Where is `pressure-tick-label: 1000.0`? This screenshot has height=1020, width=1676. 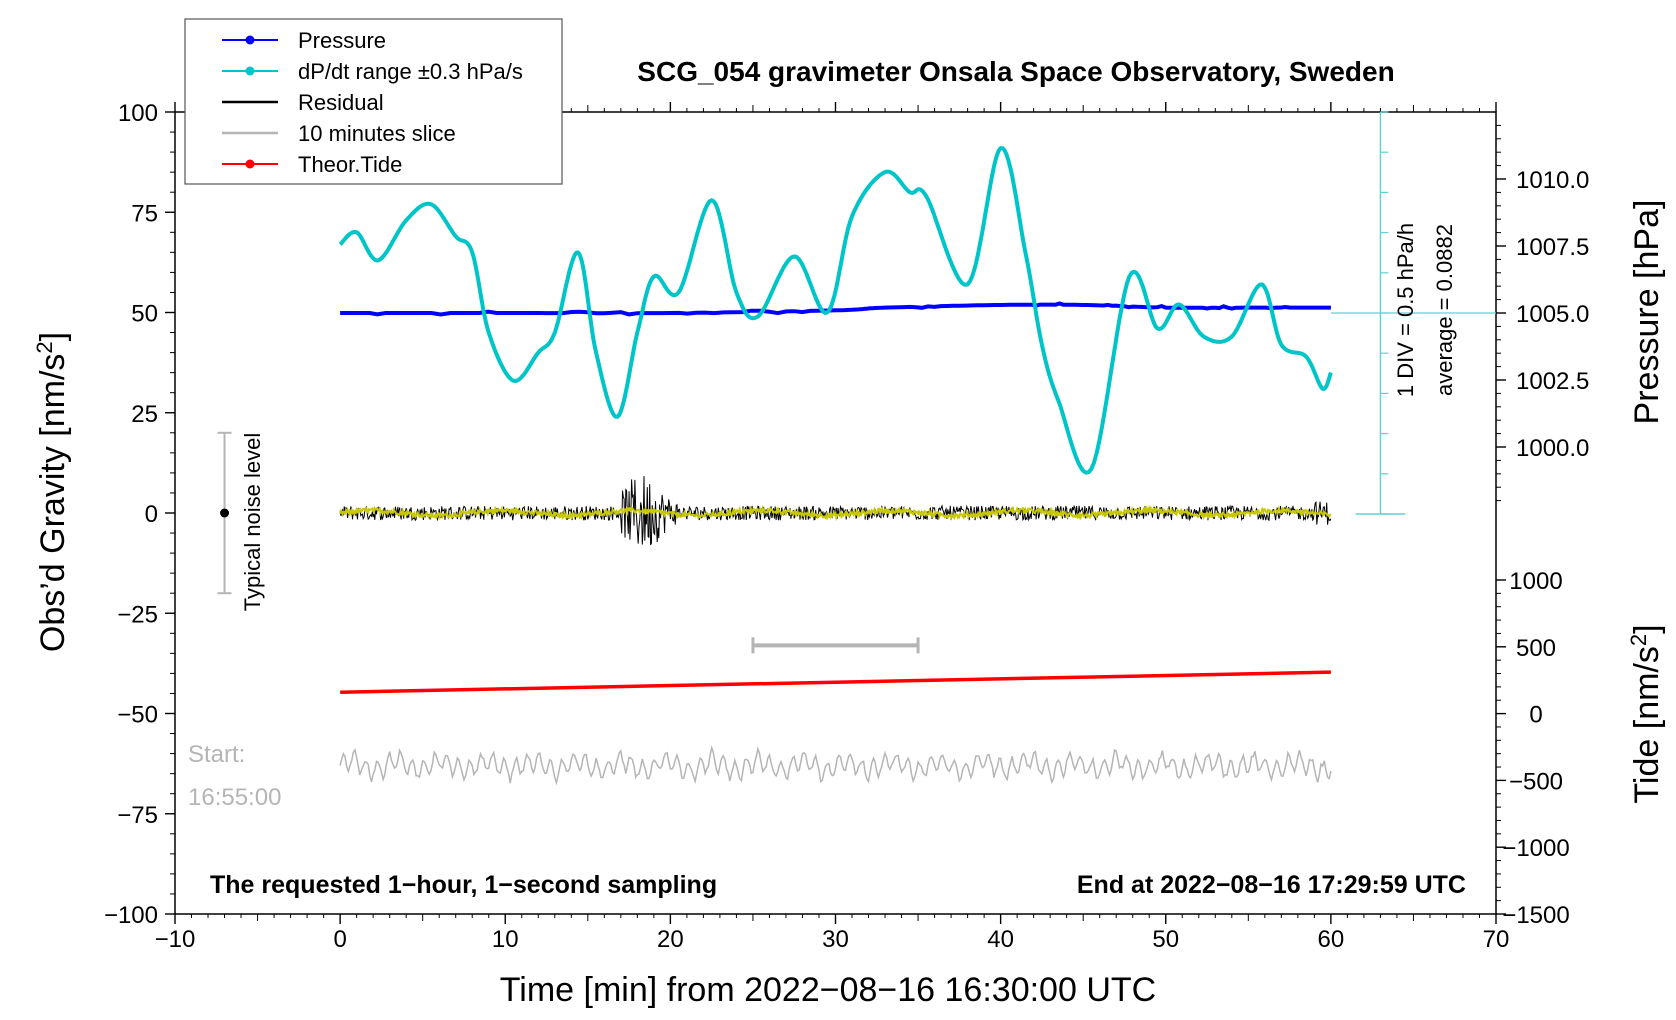 pressure-tick-label: 1000.0 is located at coordinates (1552, 448).